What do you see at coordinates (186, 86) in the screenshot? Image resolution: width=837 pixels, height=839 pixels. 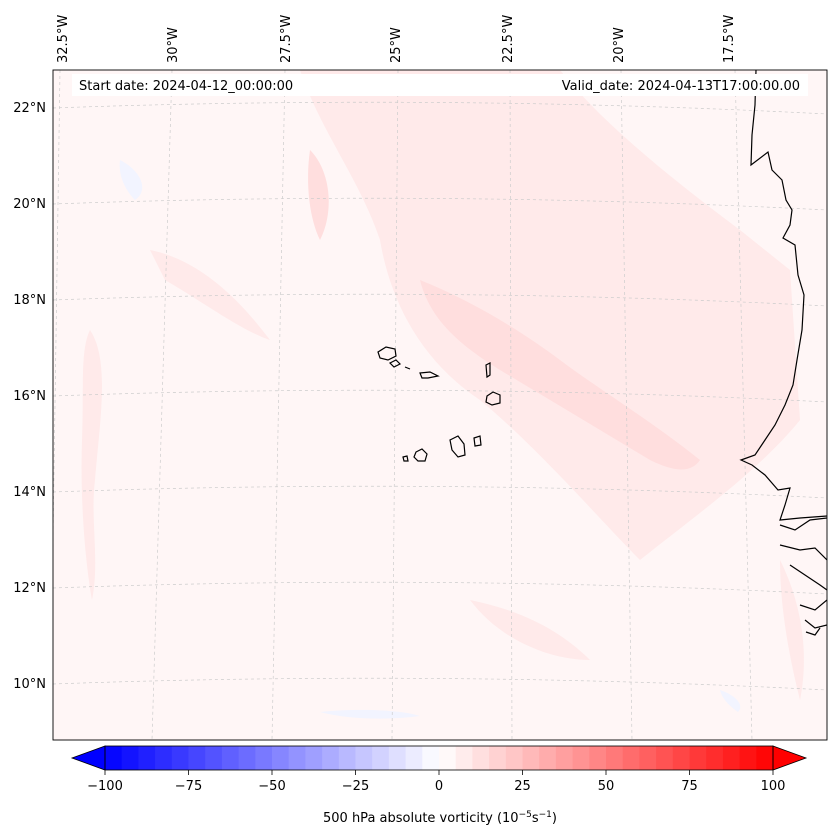 I see `start-date-label: Start date: 2024-04-12_00:00:00` at bounding box center [186, 86].